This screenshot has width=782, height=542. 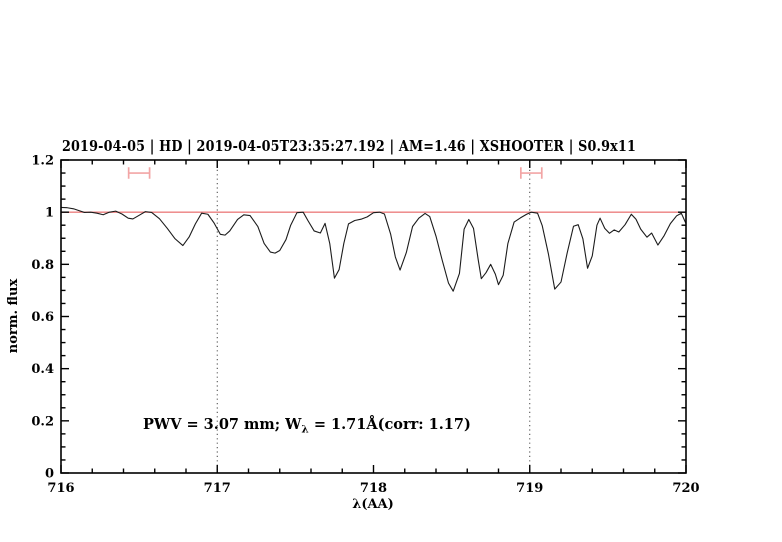 I want to click on x-tick-label: 718, so click(x=373, y=488).